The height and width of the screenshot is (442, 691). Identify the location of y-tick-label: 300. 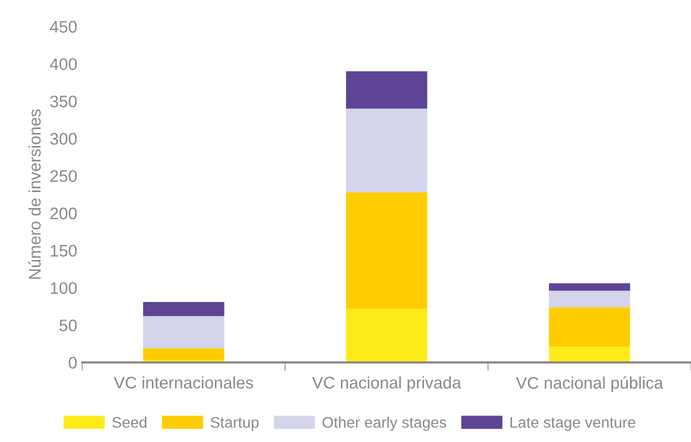
(63, 138).